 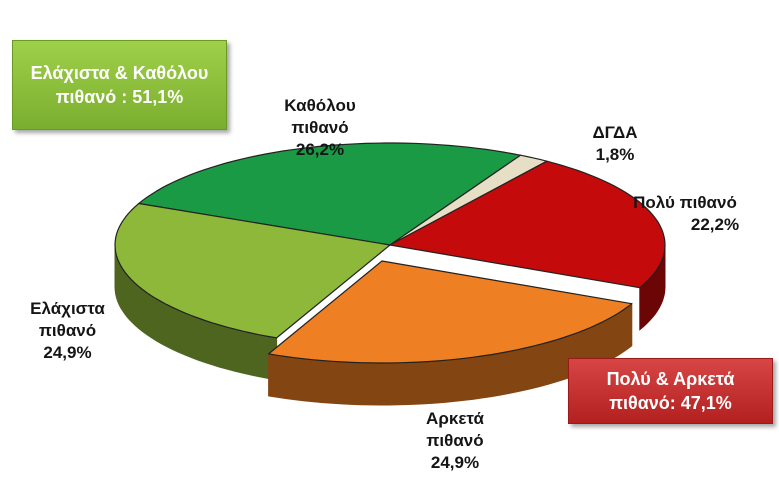 What do you see at coordinates (320, 116) in the screenshot?
I see `category-label: Καθόλου πιθανό` at bounding box center [320, 116].